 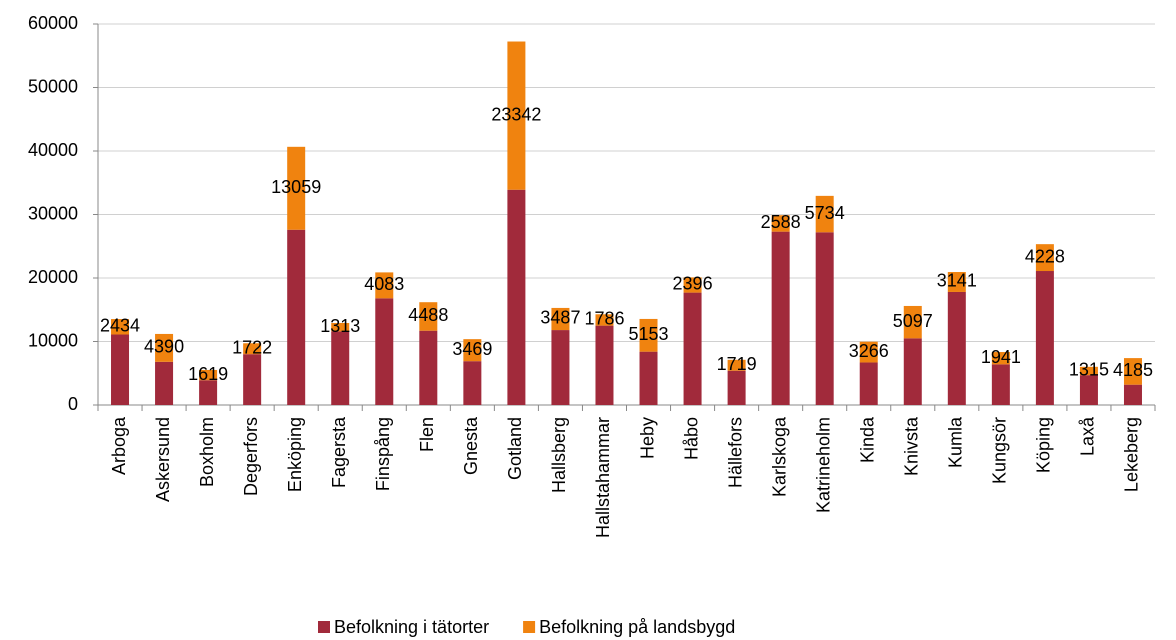 I want to click on data-label: 1941, so click(x=1001, y=357).